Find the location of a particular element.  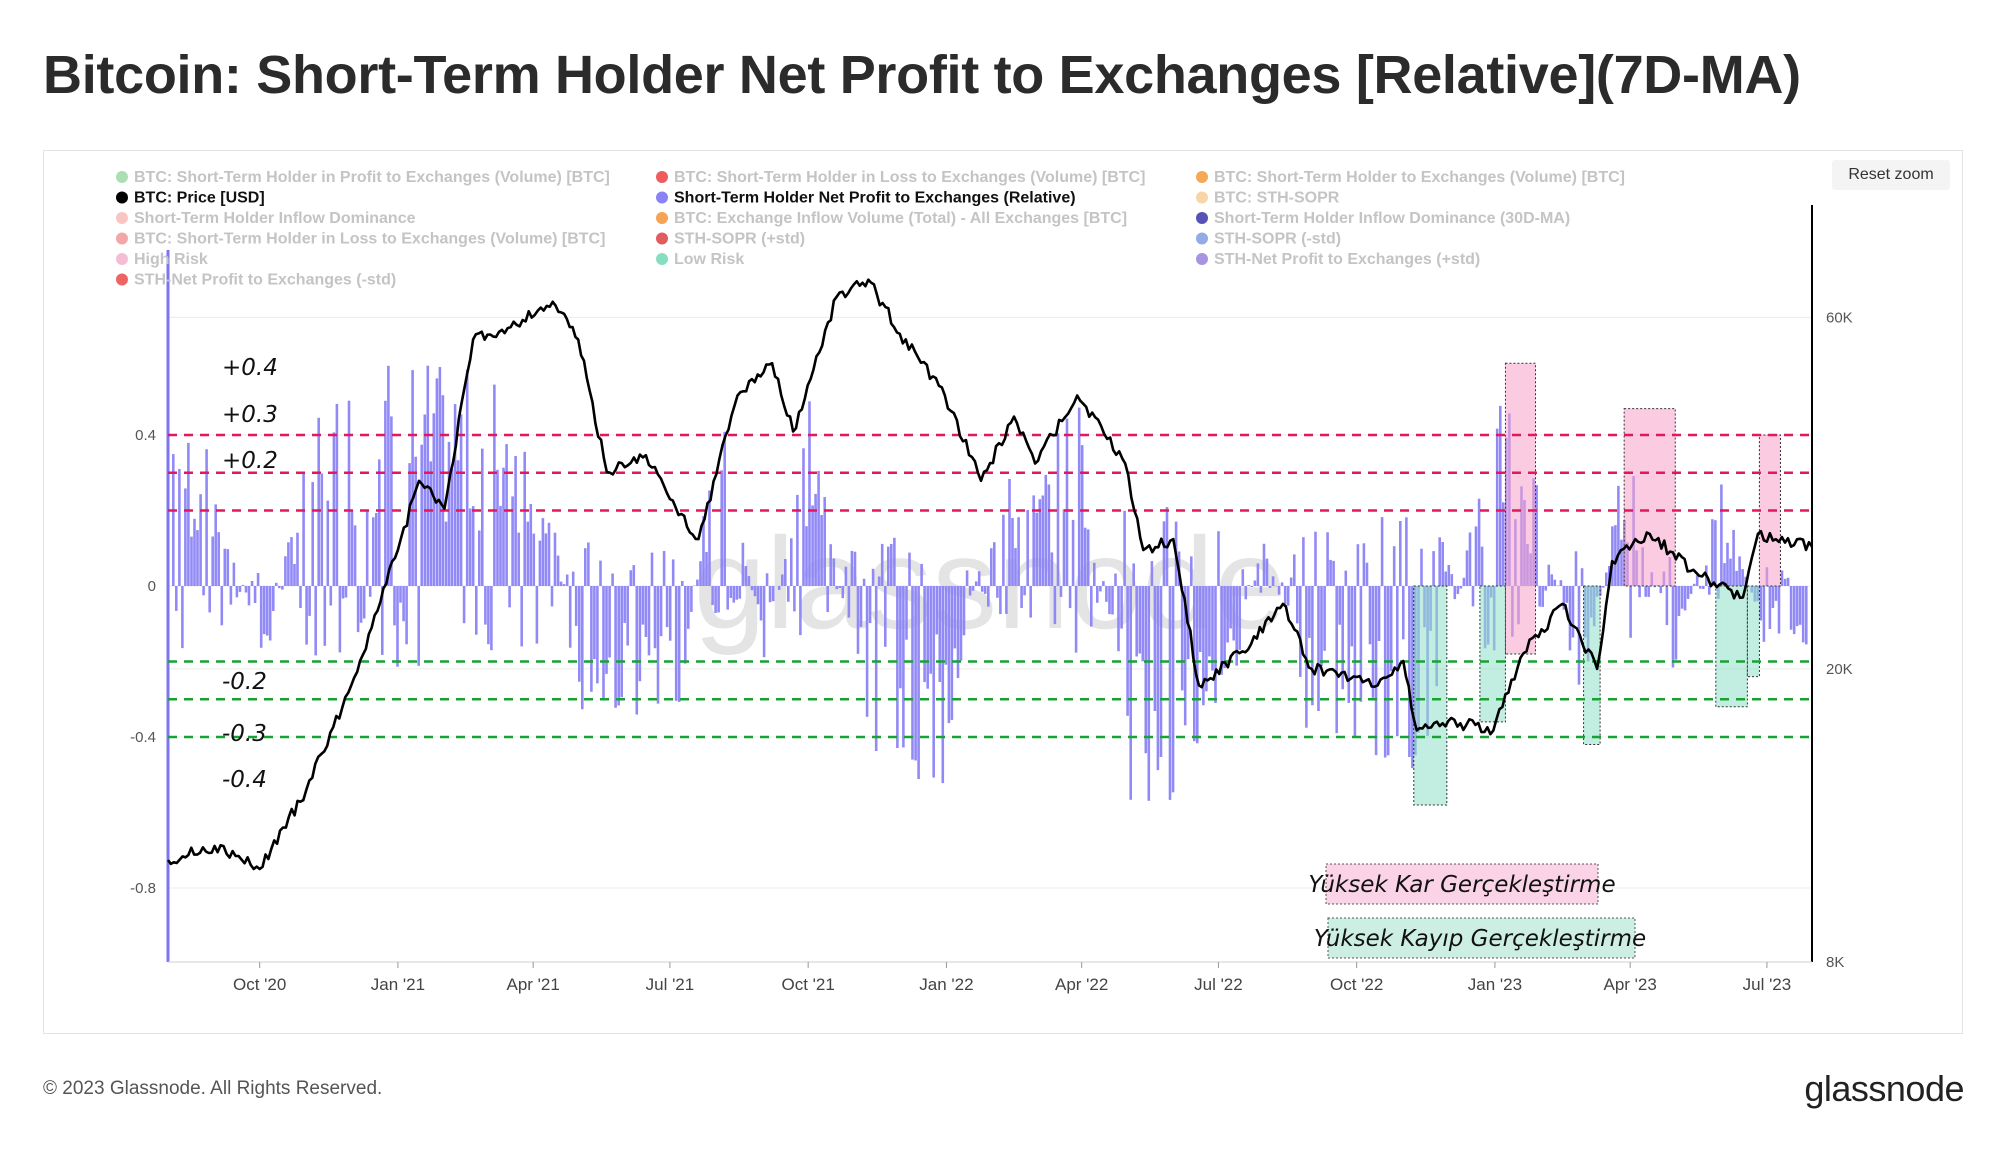

legend-item: STH-SOPR (-std) is located at coordinates (1268, 239).